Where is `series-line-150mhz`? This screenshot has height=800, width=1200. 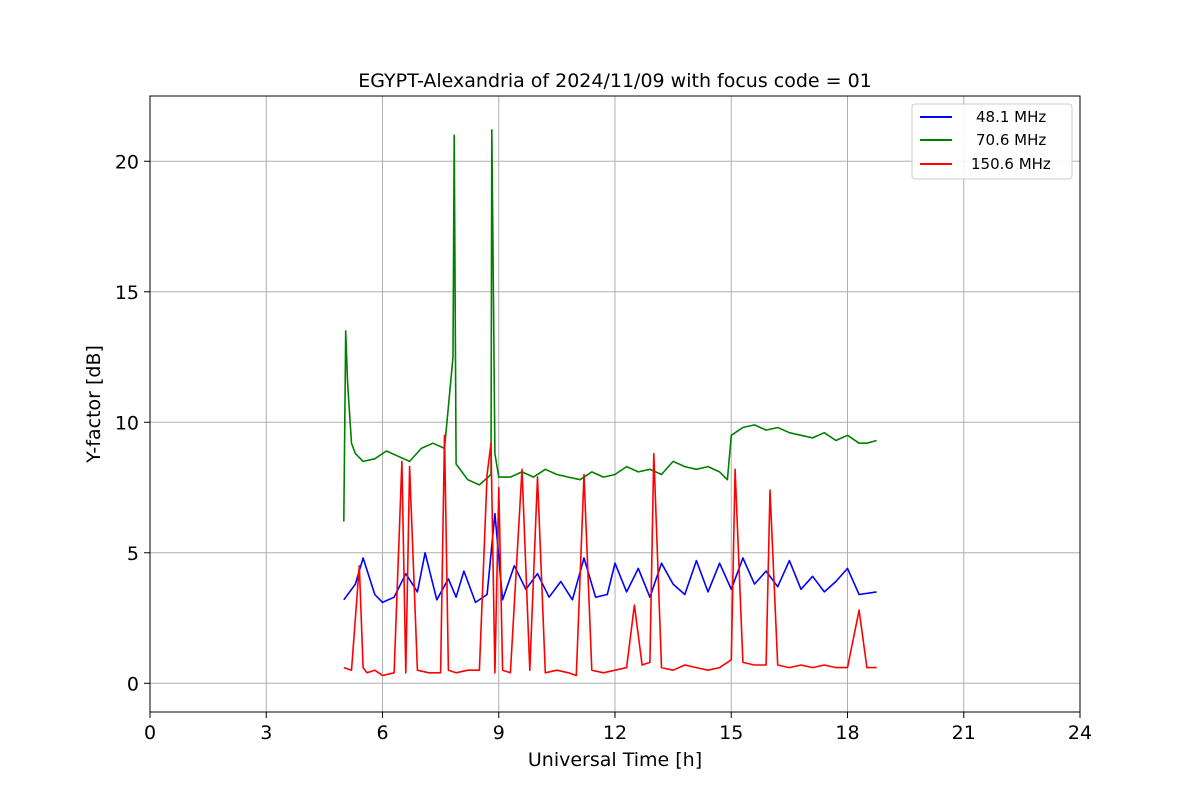 series-line-150mhz is located at coordinates (610, 555).